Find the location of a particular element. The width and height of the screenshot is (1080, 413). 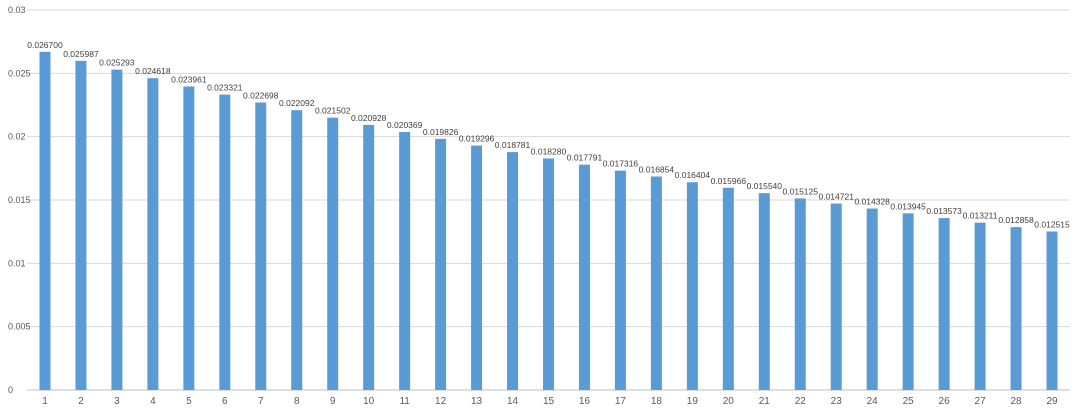

data-label: 0.017791 is located at coordinates (585, 158).